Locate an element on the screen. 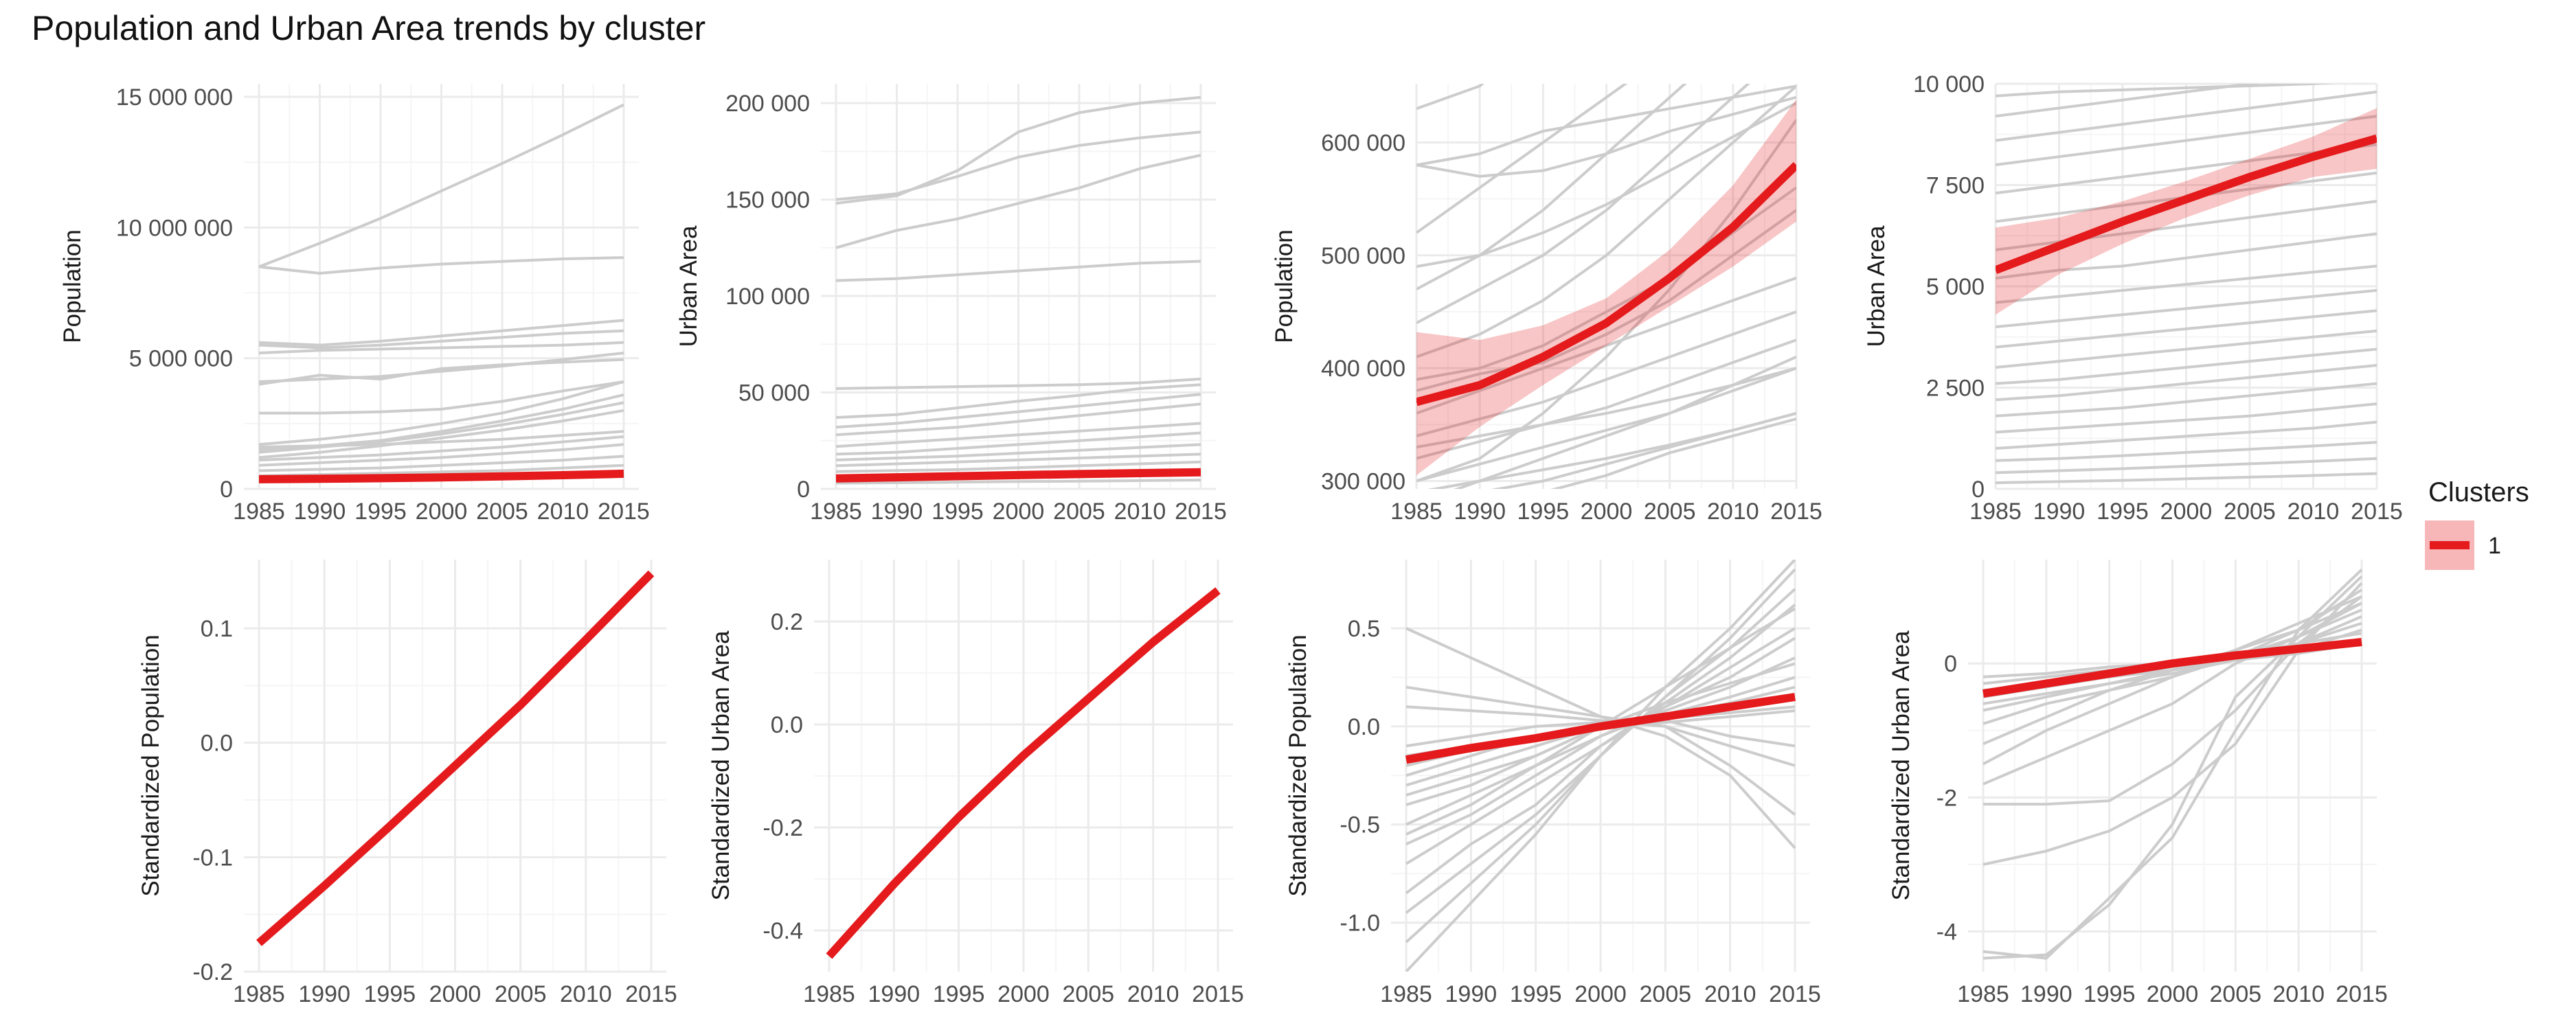 The image size is (2576, 1030). y-tick-label: -0.1 is located at coordinates (212, 858).